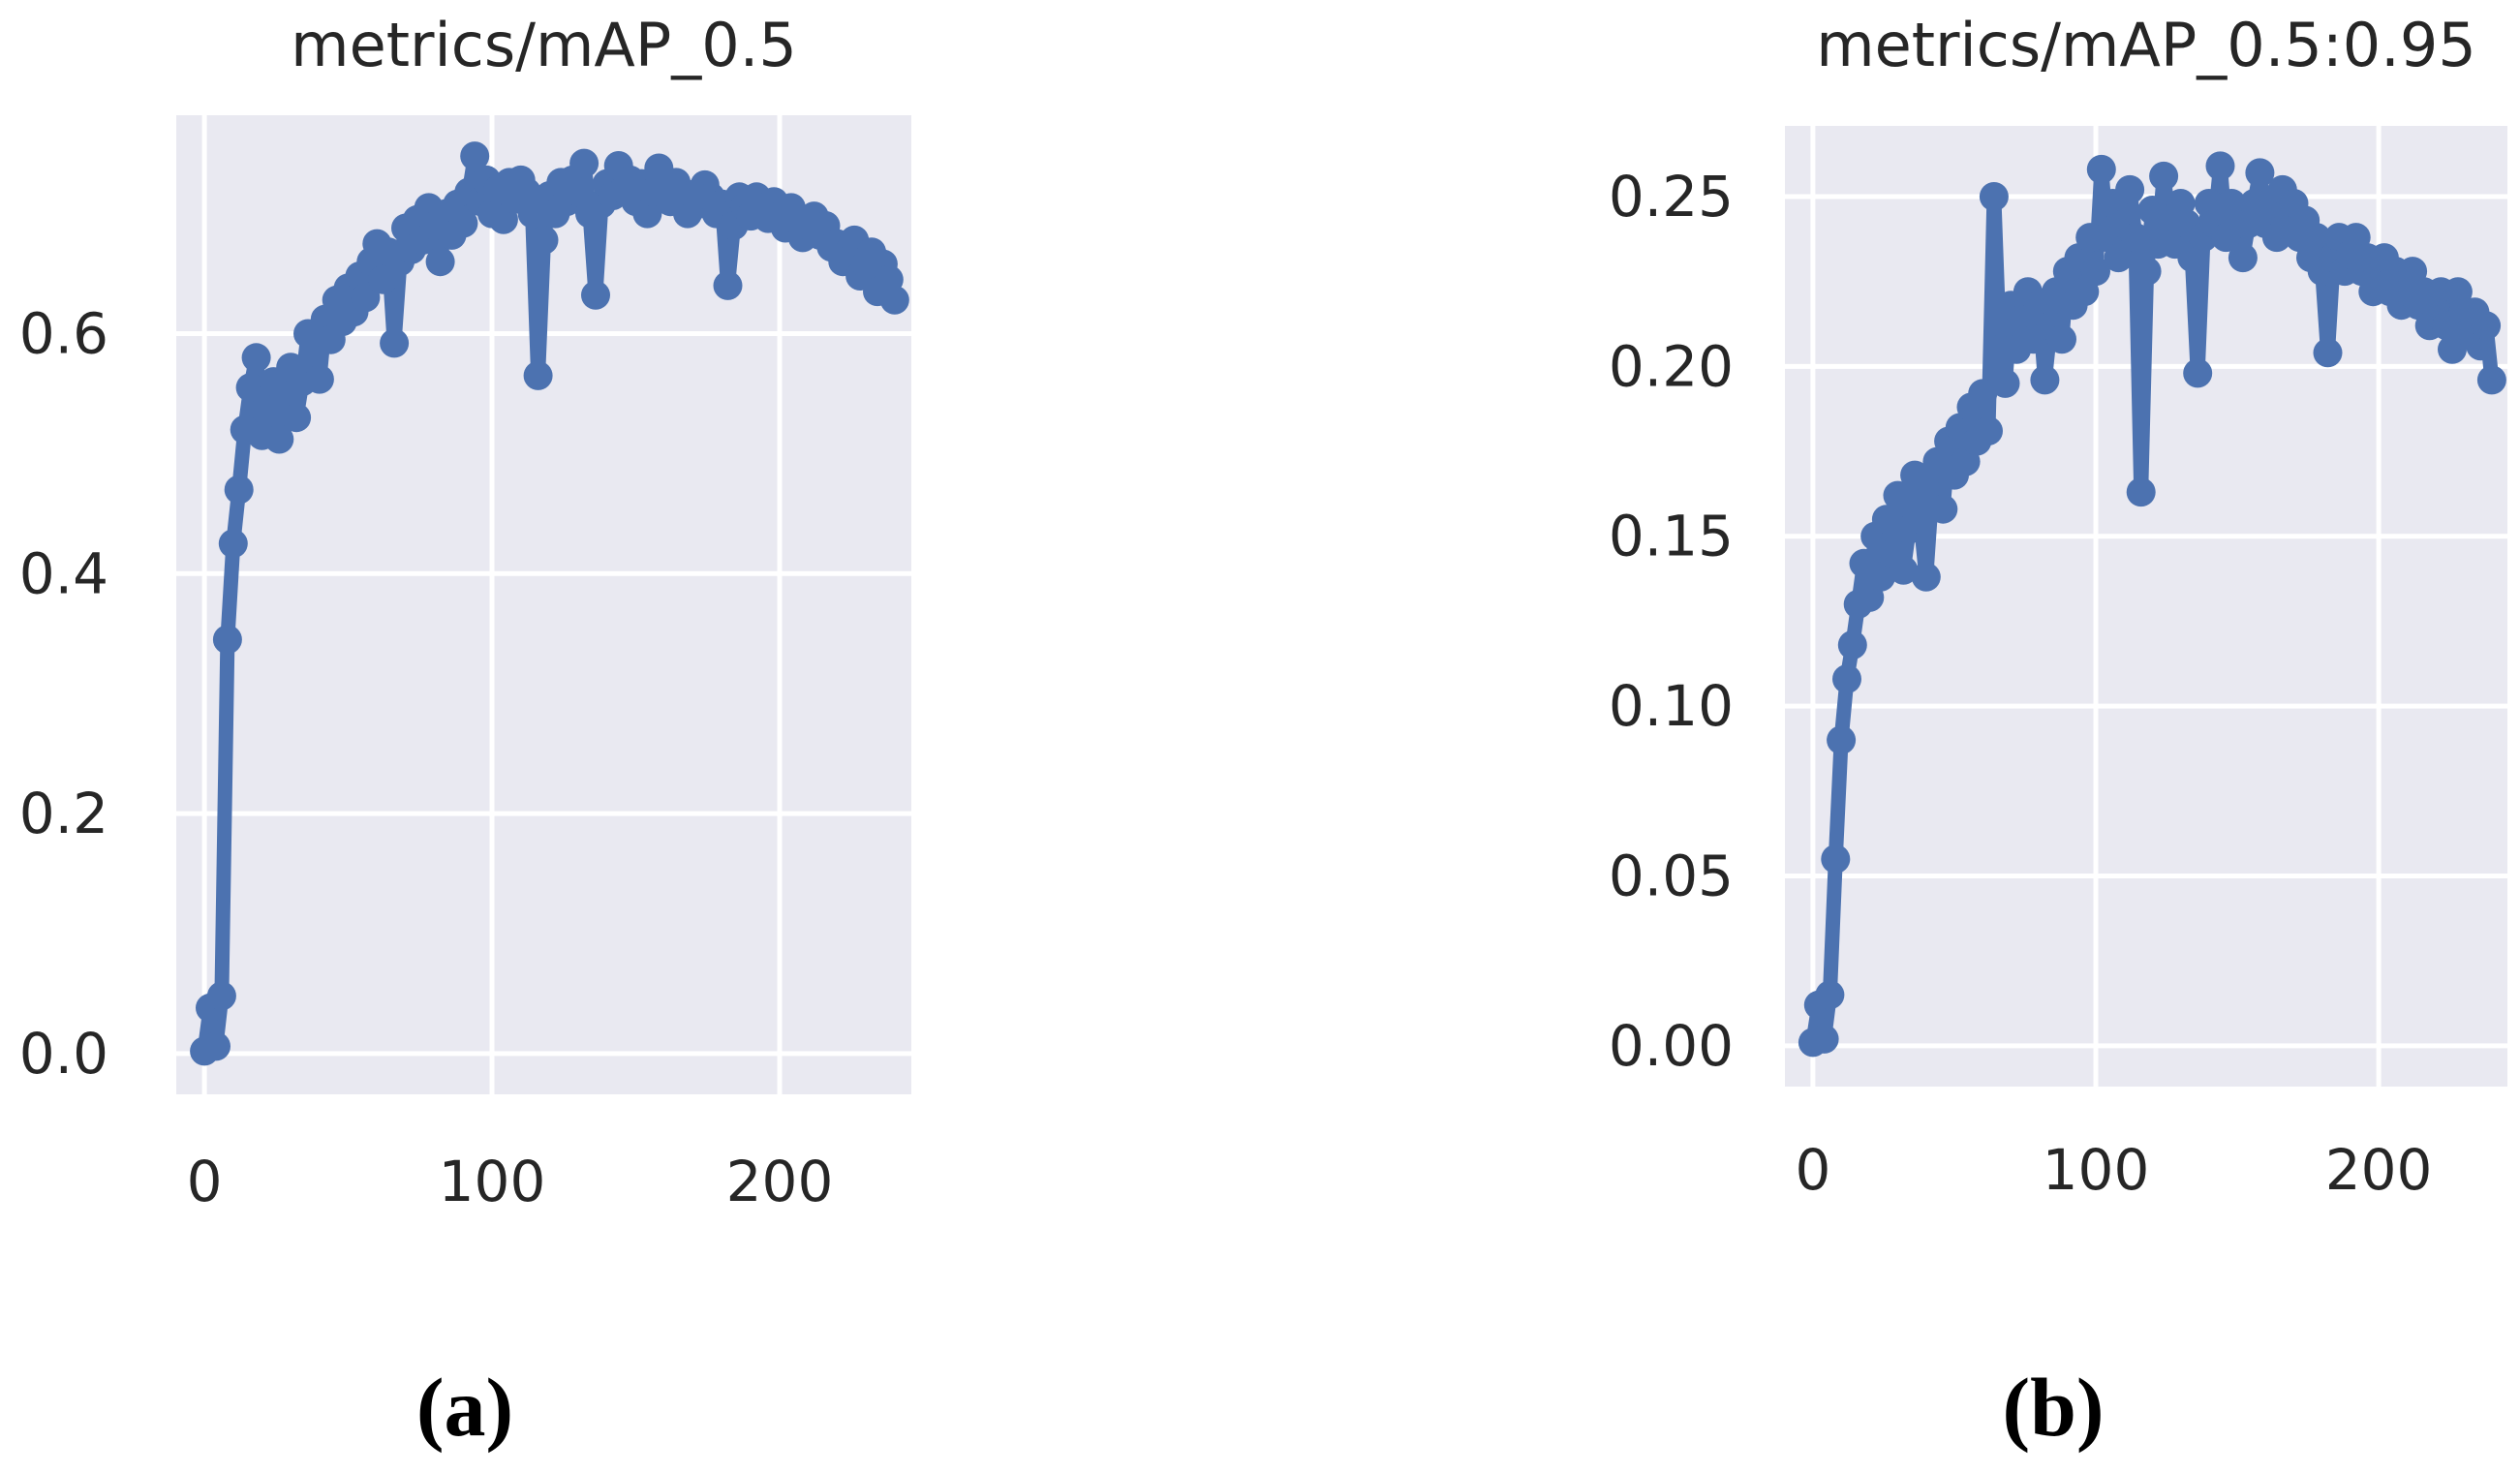 The image size is (2520, 1473). Describe the element at coordinates (2146, 45) in the screenshot. I see `chart-title: metrics/mAP_0.5:0.95` at that location.